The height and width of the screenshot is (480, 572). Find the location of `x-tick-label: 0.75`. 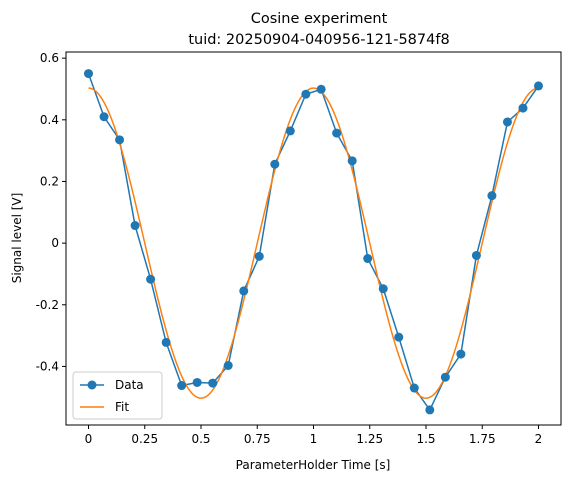

x-tick-label: 0.75 is located at coordinates (257, 439).